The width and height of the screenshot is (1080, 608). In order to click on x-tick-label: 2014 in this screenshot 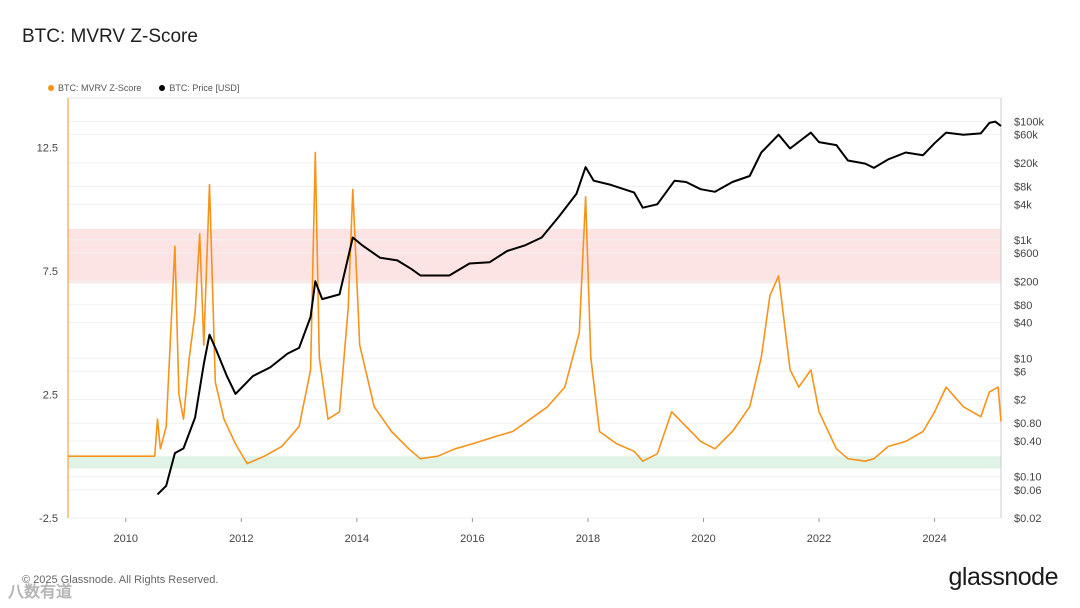, I will do `click(357, 539)`.